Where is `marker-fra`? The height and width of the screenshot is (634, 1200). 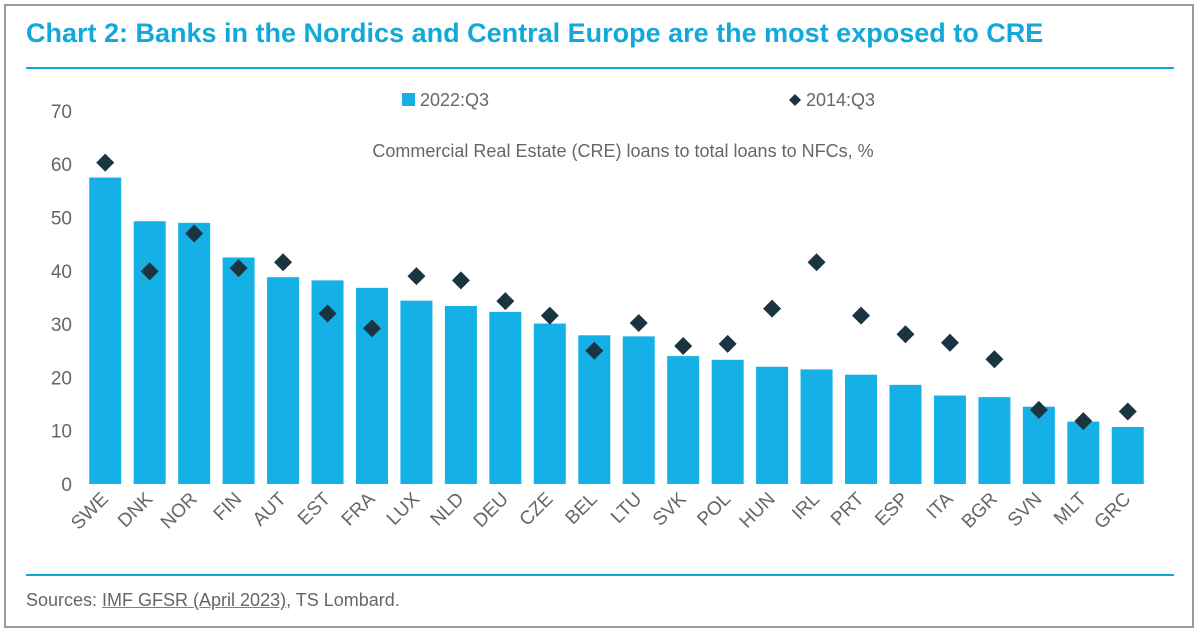 marker-fra is located at coordinates (371, 328).